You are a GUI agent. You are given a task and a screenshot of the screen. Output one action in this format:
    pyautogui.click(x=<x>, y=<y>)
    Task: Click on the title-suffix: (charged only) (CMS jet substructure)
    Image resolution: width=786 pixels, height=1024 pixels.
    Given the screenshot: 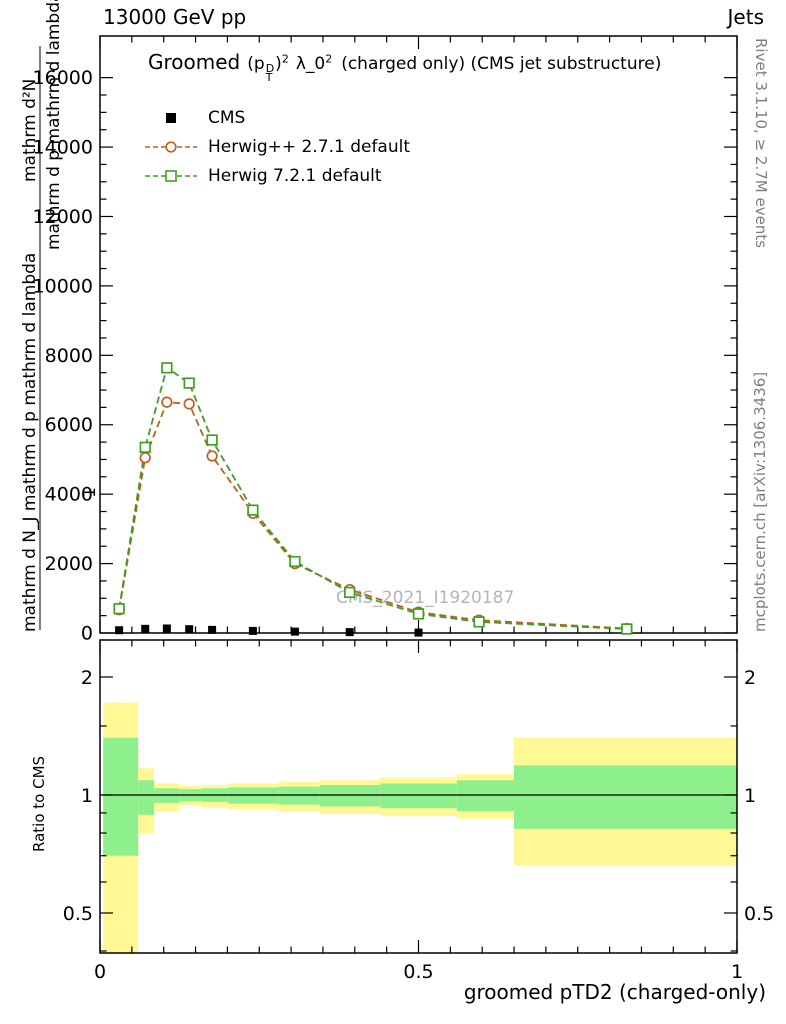 What is the action you would take?
    pyautogui.click(x=501, y=64)
    